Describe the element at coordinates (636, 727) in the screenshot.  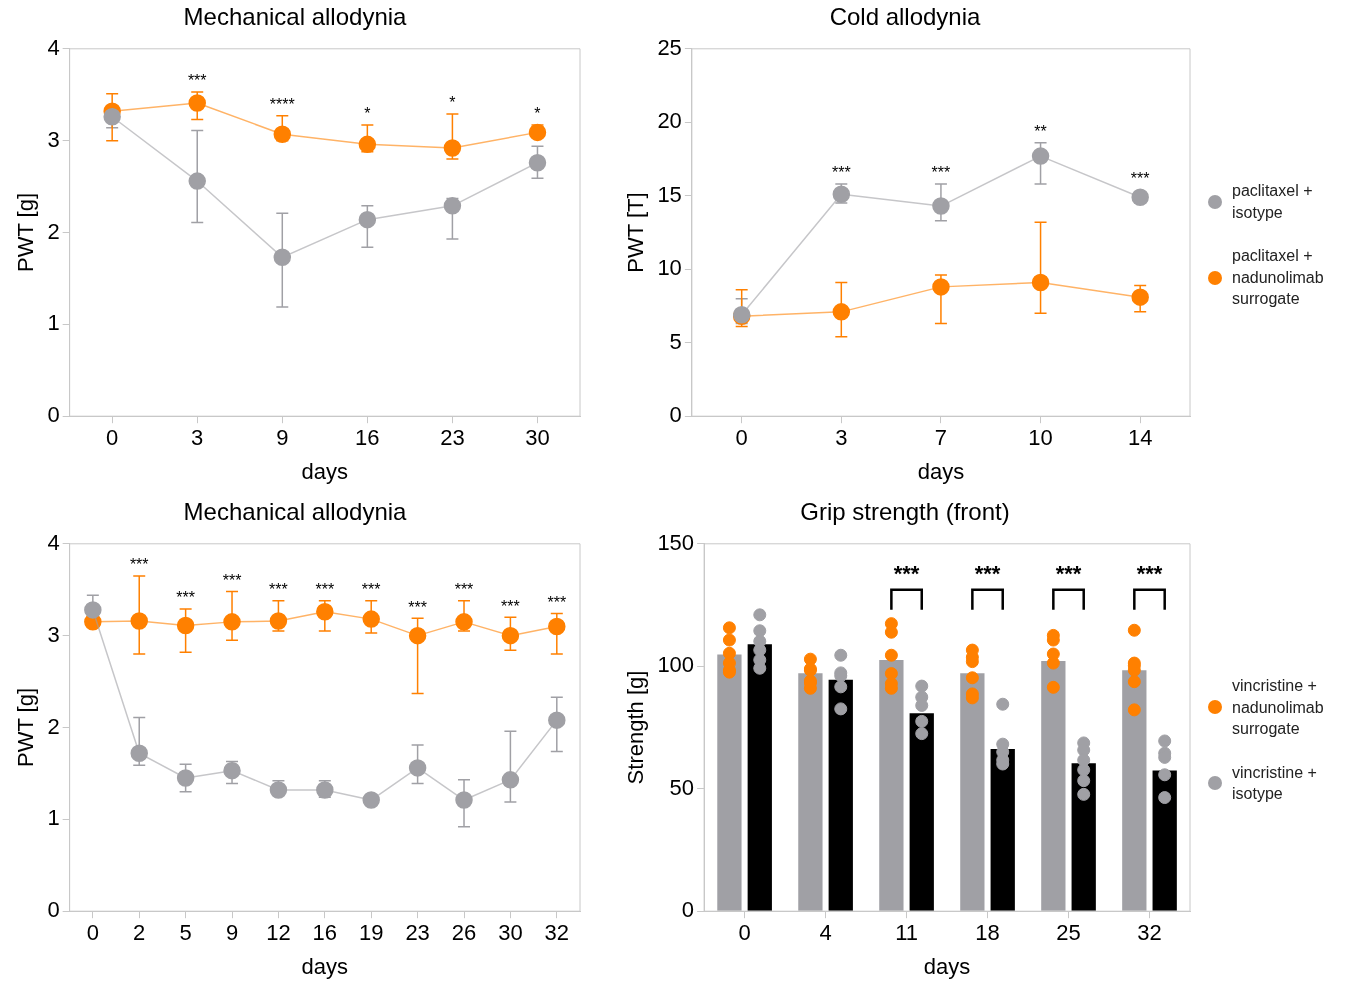
I see `y-axis-title: Strength [g]` at that location.